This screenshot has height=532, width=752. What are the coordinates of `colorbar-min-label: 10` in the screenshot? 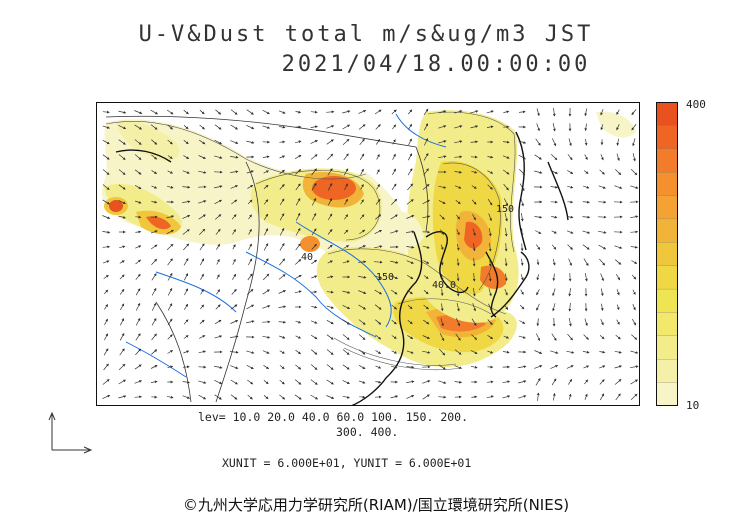 It's located at (693, 405).